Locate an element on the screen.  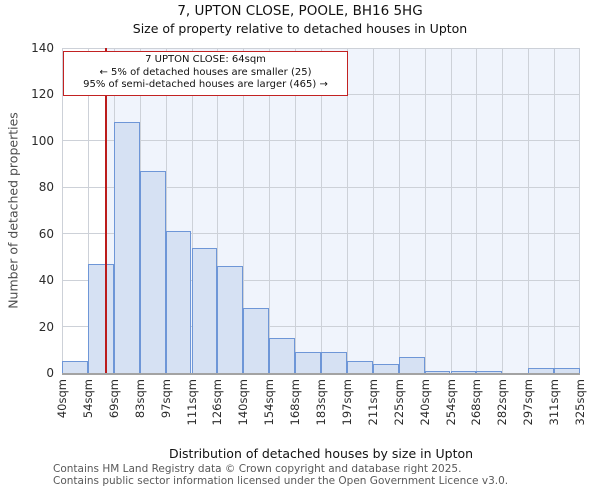
x-tick-label: 140sqm is located at coordinates (243, 402).